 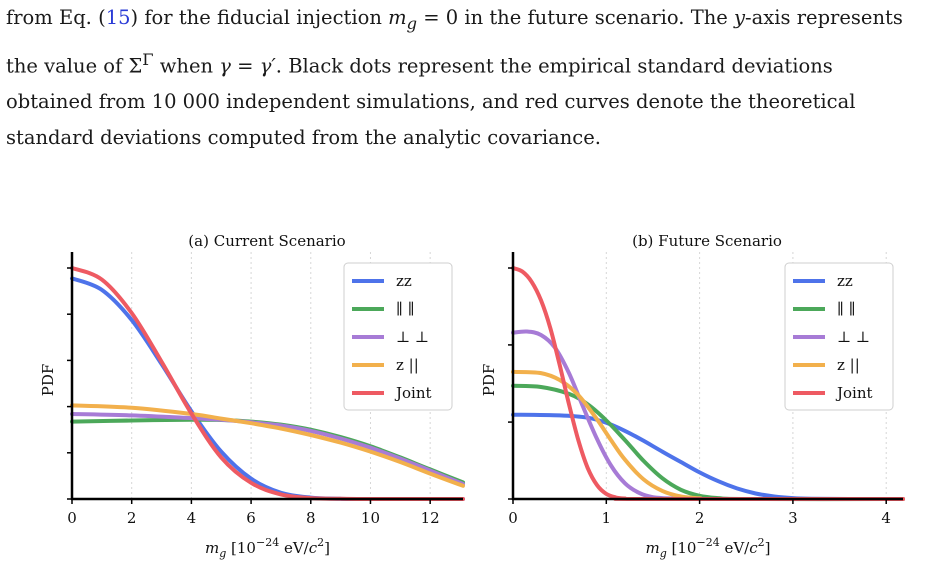 What do you see at coordinates (267, 66) in the screenshot?
I see `caption-math: γ′` at bounding box center [267, 66].